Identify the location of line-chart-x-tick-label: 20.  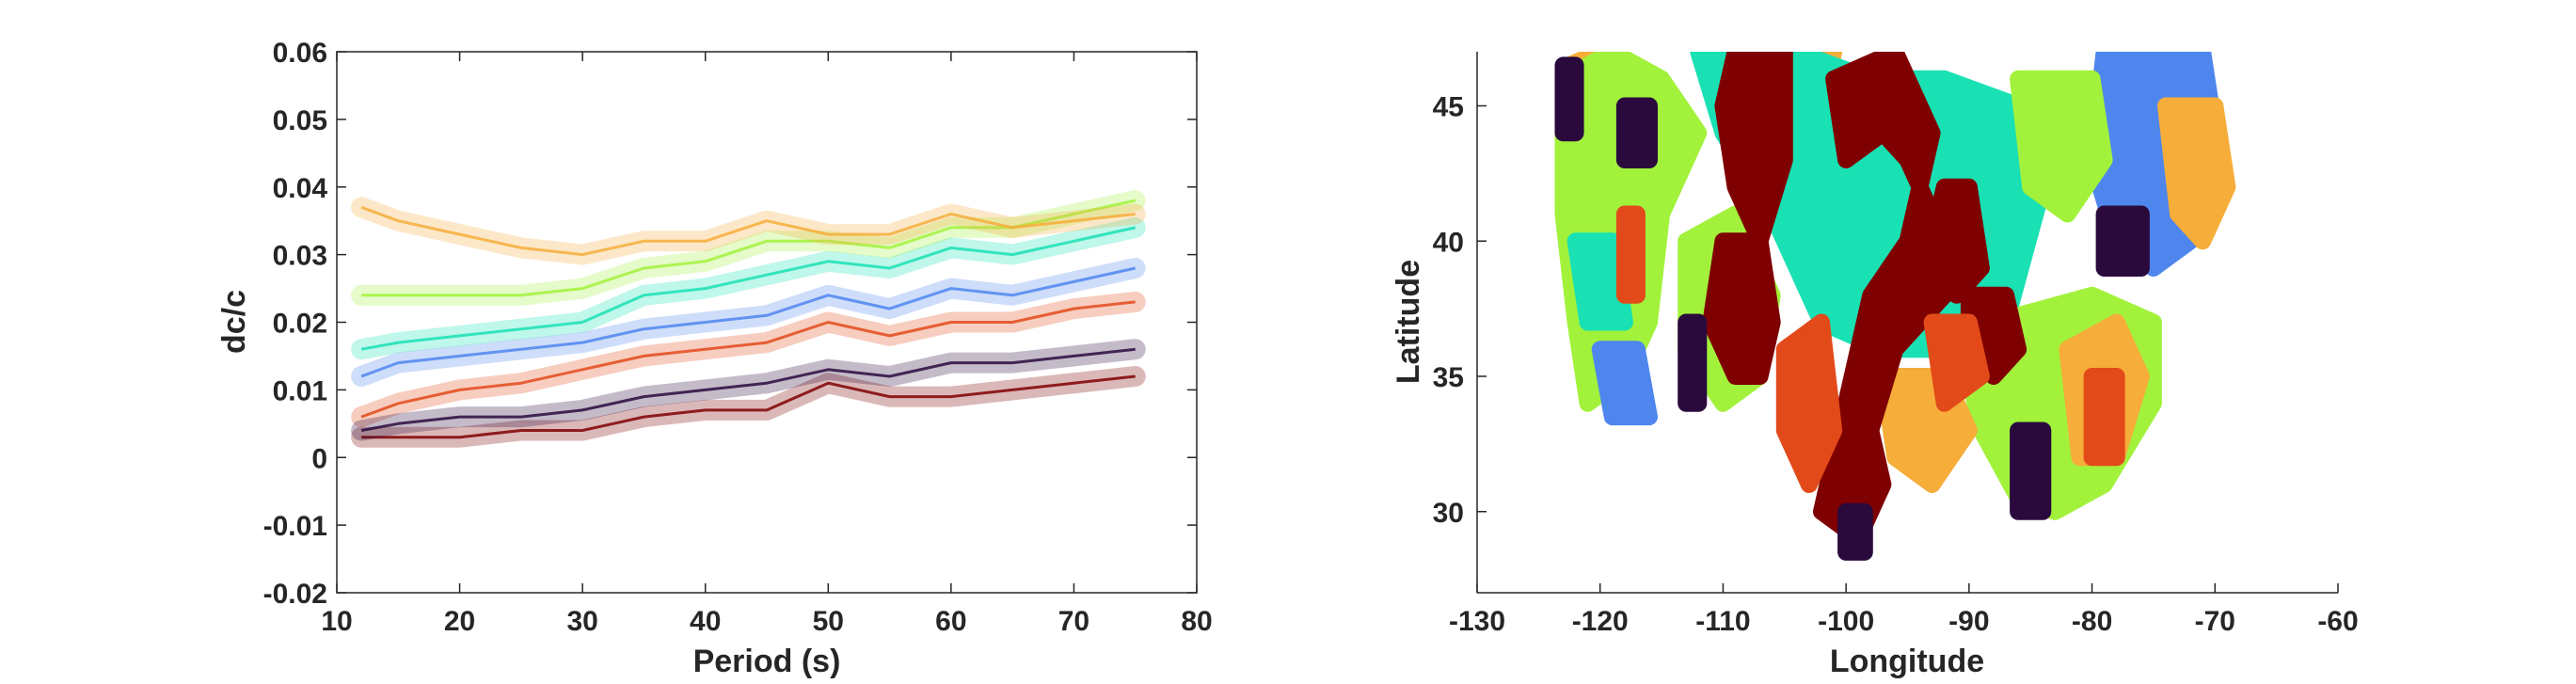
(459, 621).